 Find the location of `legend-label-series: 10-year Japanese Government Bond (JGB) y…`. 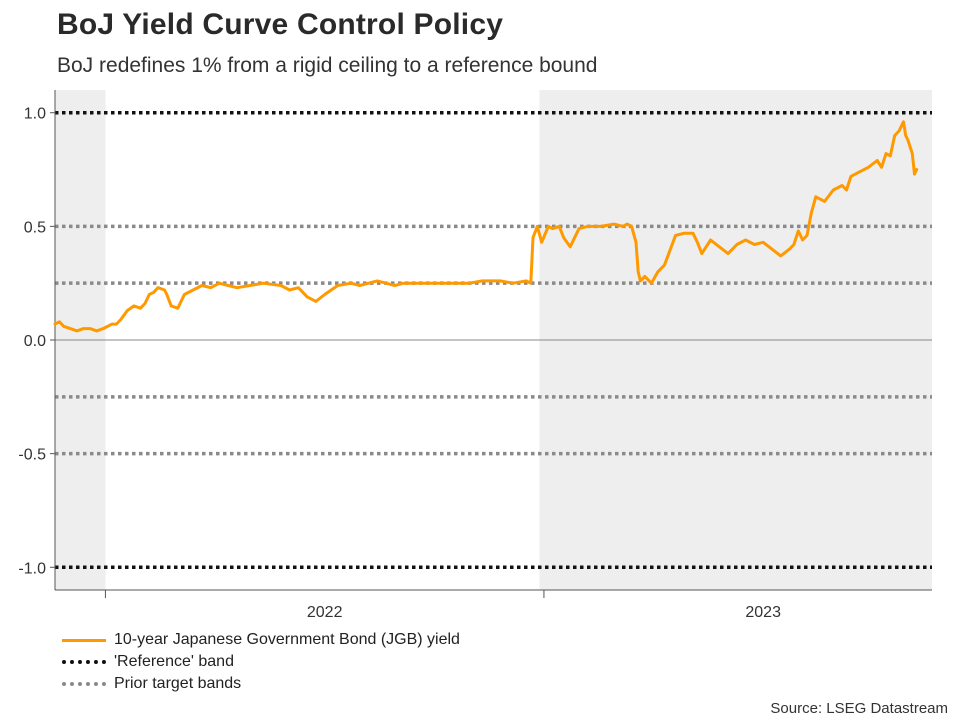

legend-label-series: 10-year Japanese Government Bond (JGB) y… is located at coordinates (287, 639).